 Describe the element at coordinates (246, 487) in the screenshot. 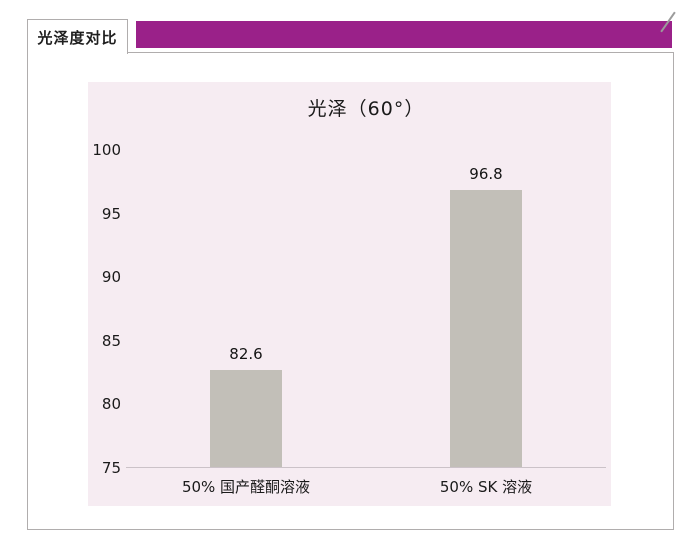

I see `category-label: 50% 国产醛酮溶液` at that location.